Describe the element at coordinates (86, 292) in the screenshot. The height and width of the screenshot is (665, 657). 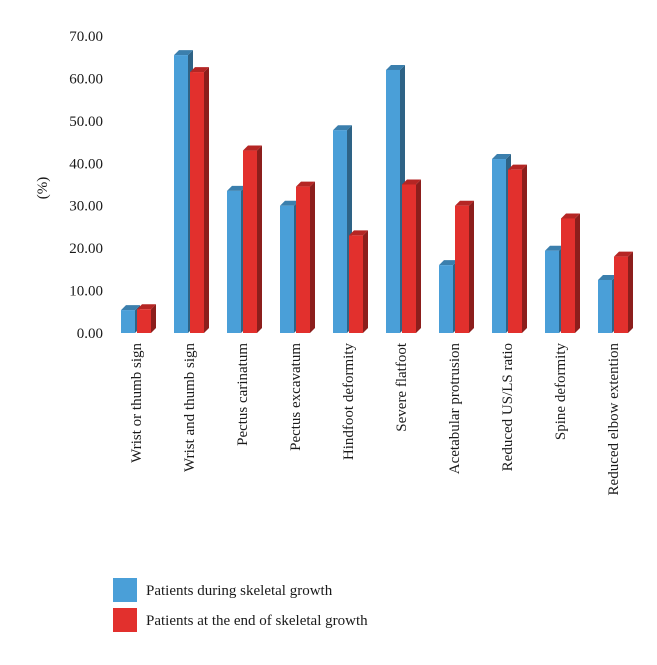
I see `y-tick-label: 10.00` at that location.